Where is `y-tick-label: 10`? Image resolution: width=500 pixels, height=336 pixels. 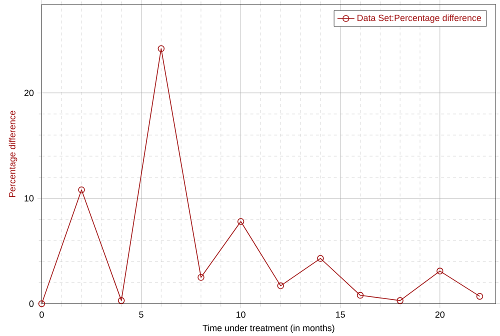 y-tick-label: 10 is located at coordinates (29, 198).